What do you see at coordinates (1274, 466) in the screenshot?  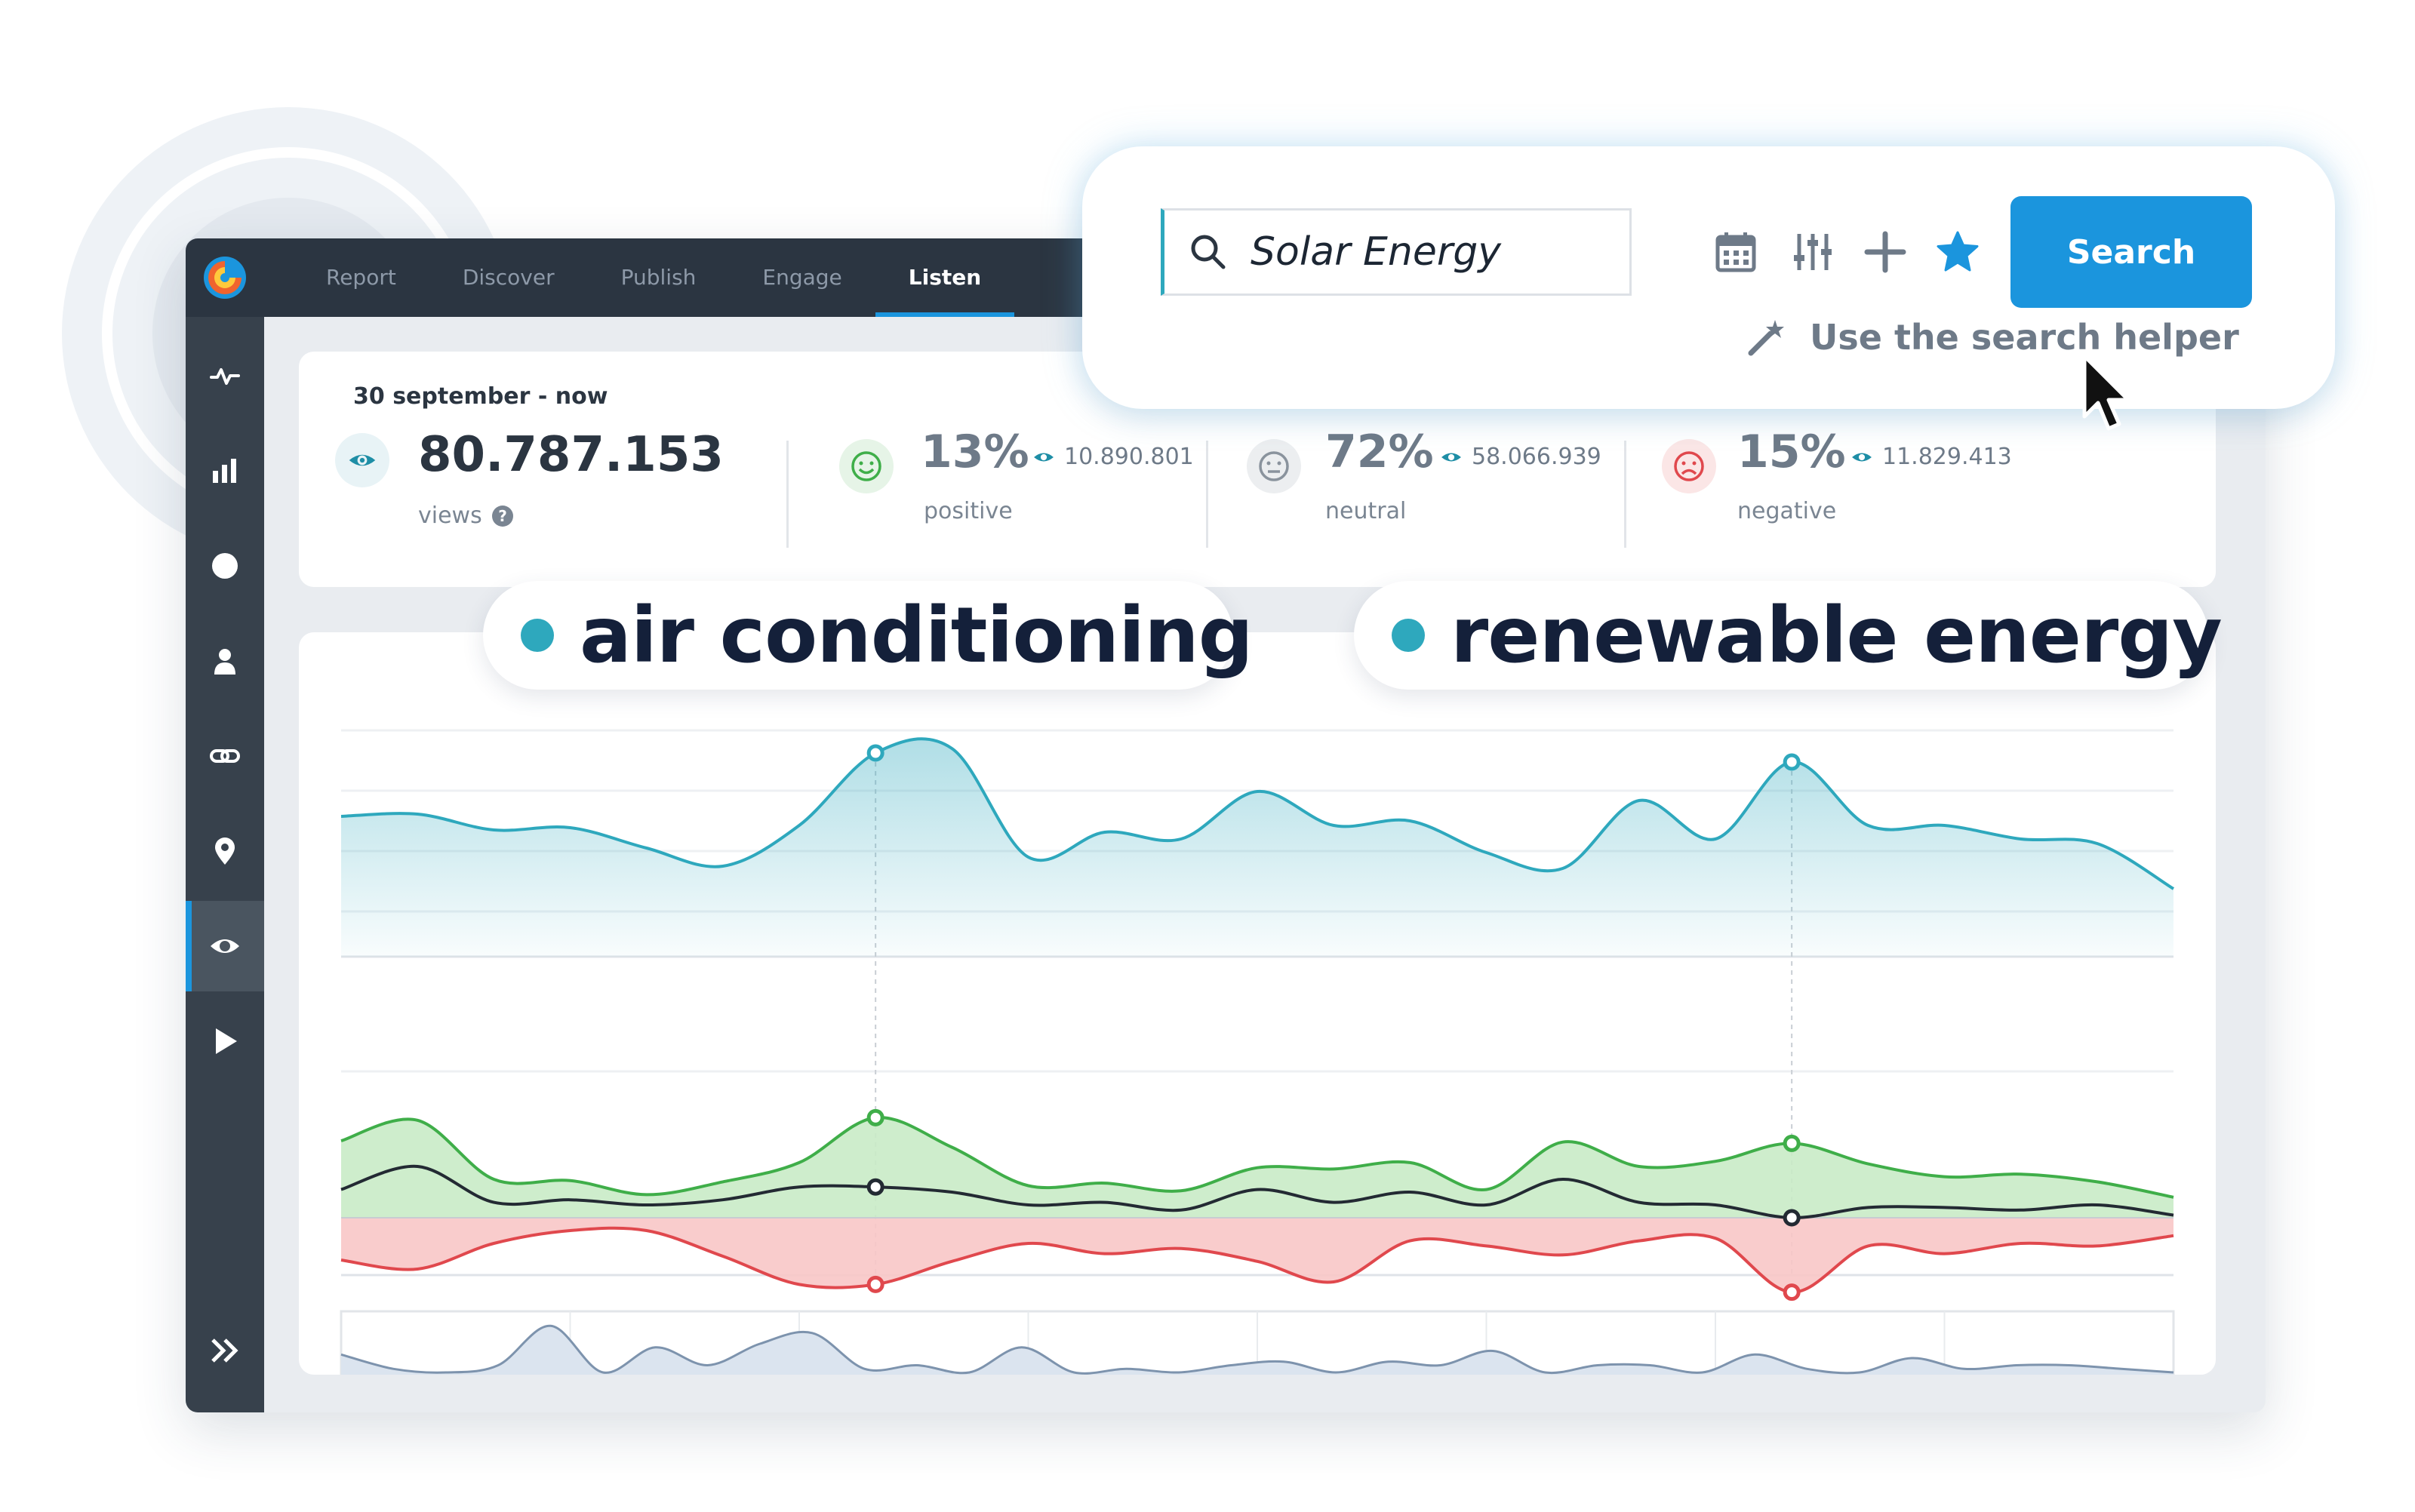 I see `neutral-face-icon` at bounding box center [1274, 466].